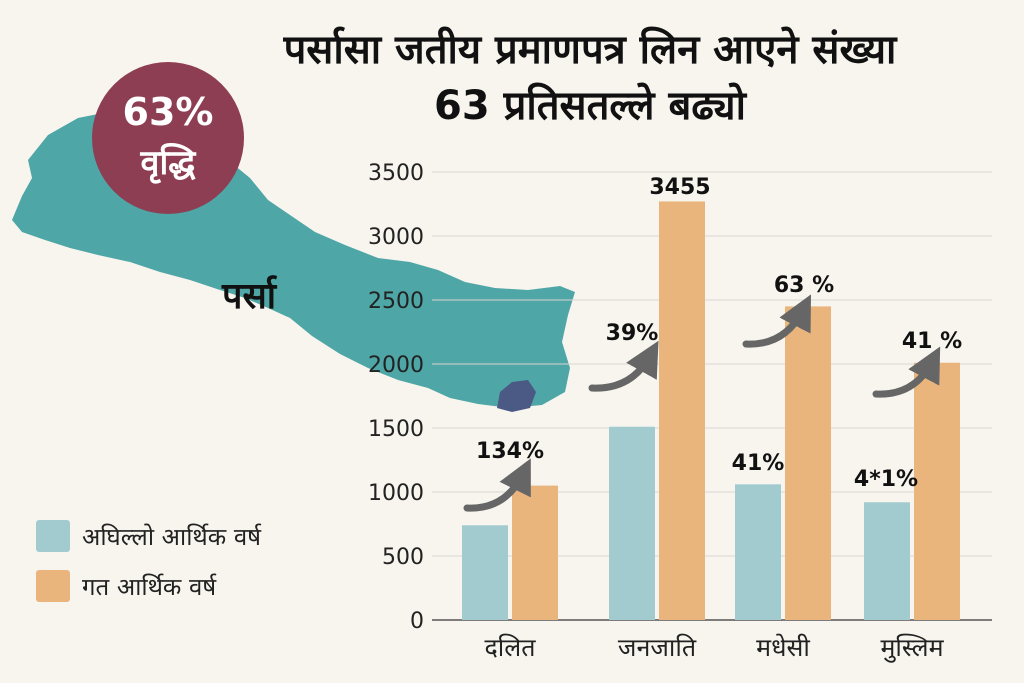 This screenshot has height=683, width=1024. What do you see at coordinates (168, 138) in the screenshot?
I see `growth-badge: 63% वृद्धि` at bounding box center [168, 138].